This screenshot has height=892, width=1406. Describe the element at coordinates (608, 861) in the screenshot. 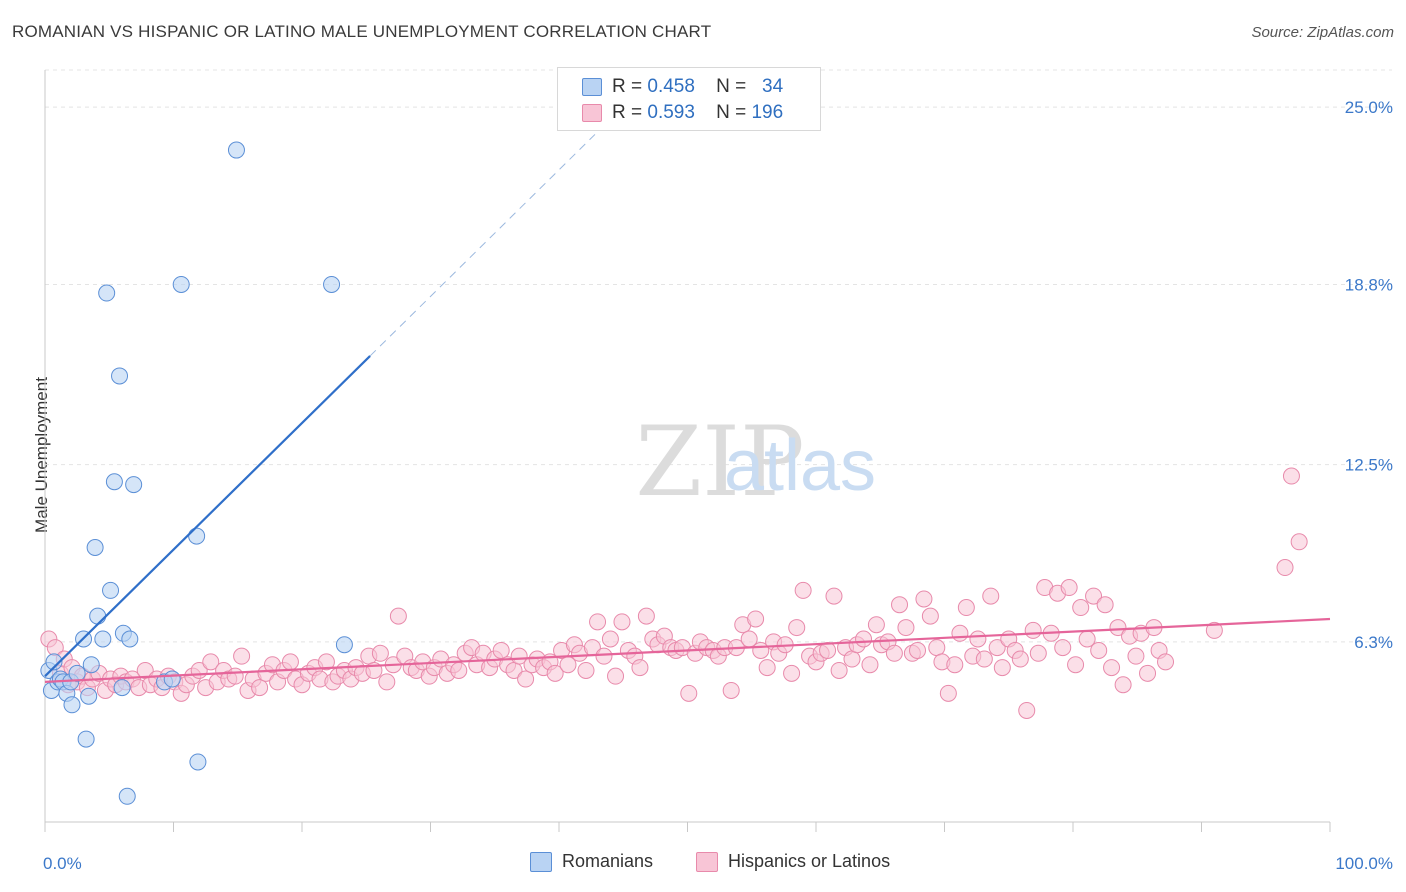

I see `legend-label-romanians: Romanians` at that location.